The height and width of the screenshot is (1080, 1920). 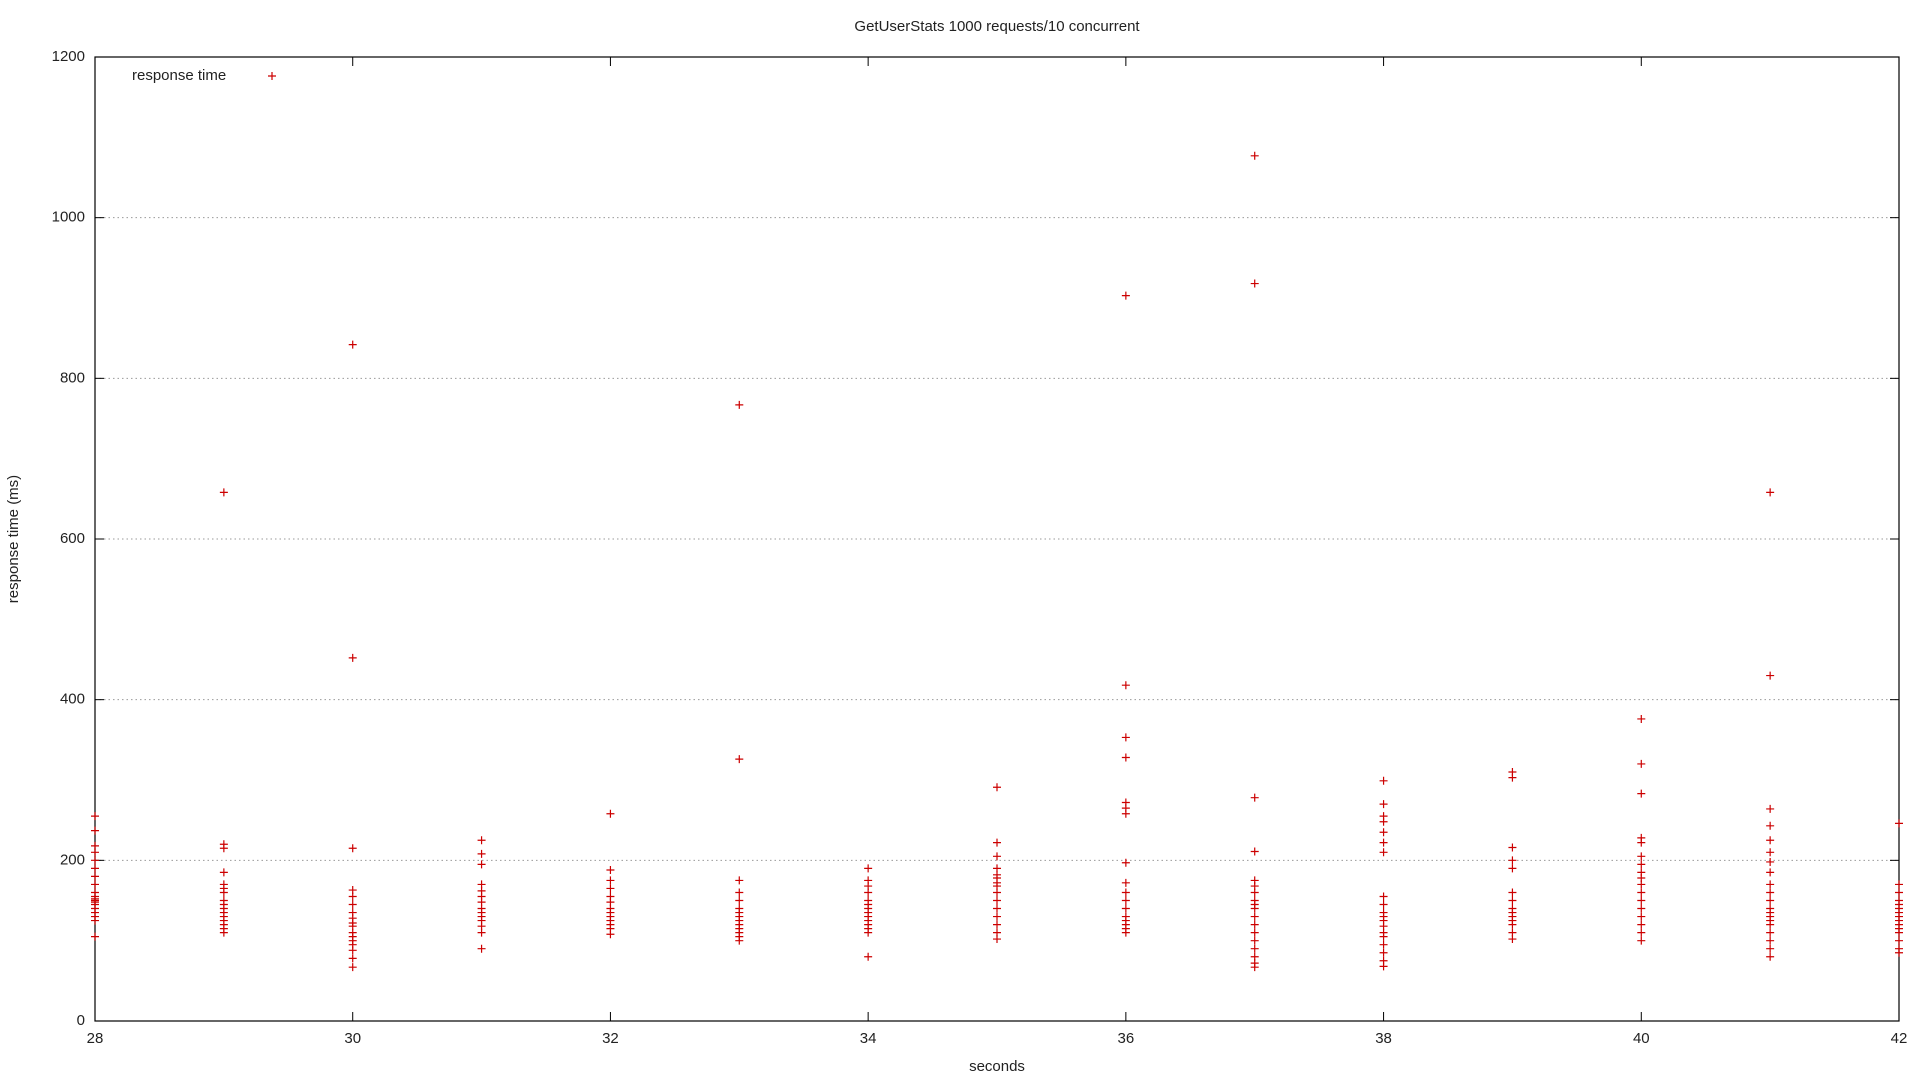 I want to click on y-tick-label: 1200, so click(x=68, y=56).